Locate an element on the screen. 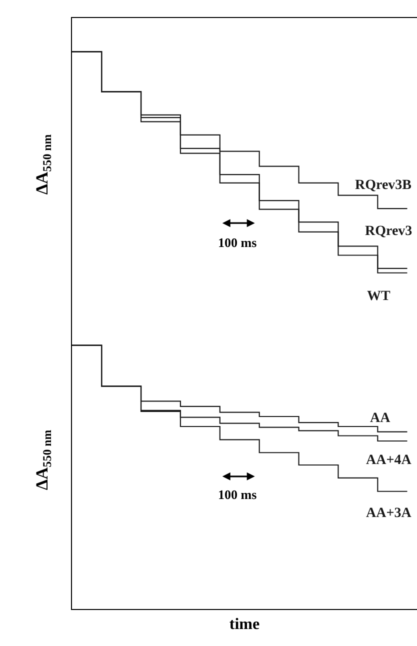  series-label: RQrev3B is located at coordinates (383, 185).